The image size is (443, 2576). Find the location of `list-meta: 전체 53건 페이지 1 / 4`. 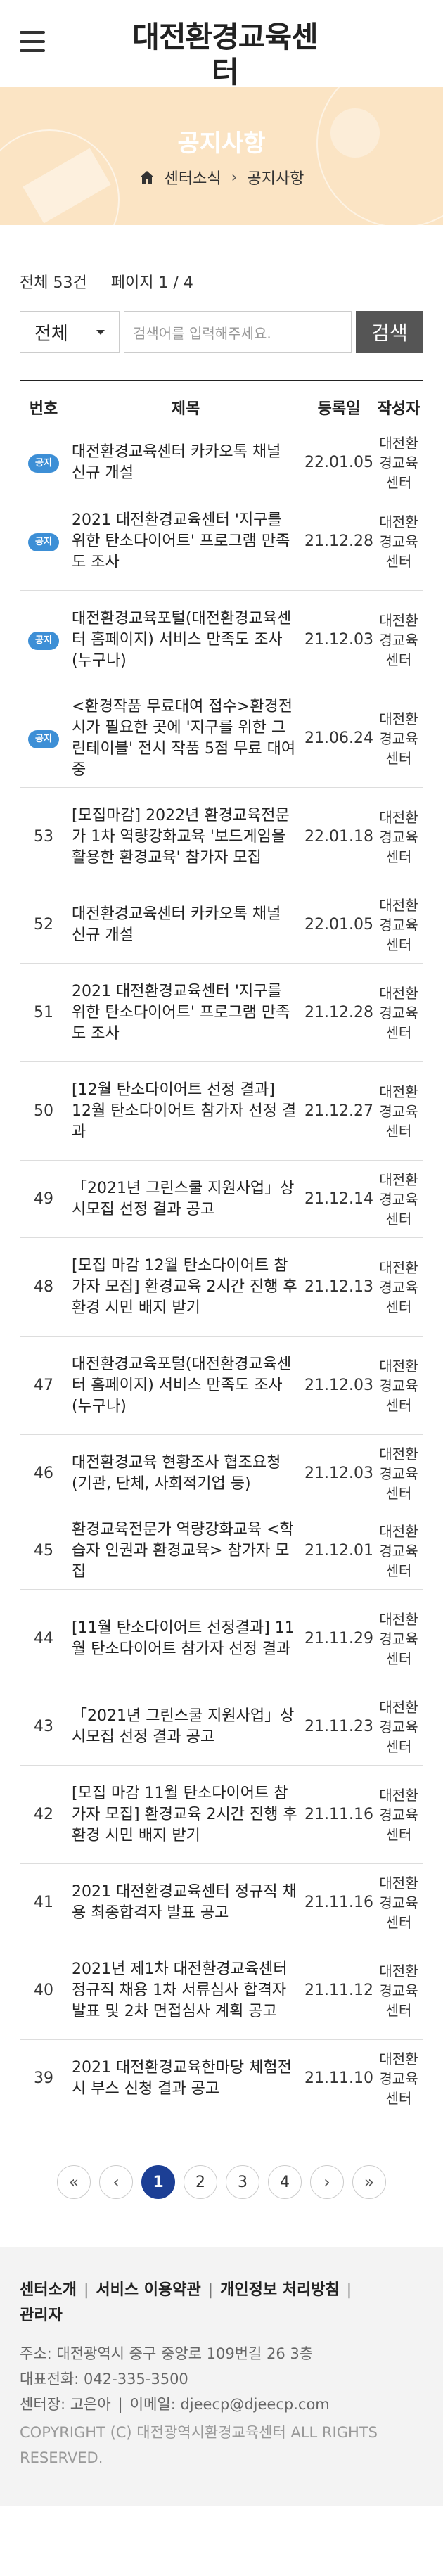

list-meta: 전체 53건 페이지 1 / 4 is located at coordinates (222, 259).